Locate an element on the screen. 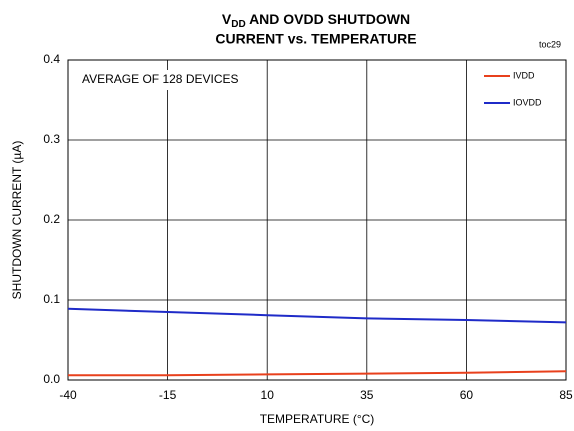  title-part: AND OVDD SHUTDOWN is located at coordinates (328, 19).